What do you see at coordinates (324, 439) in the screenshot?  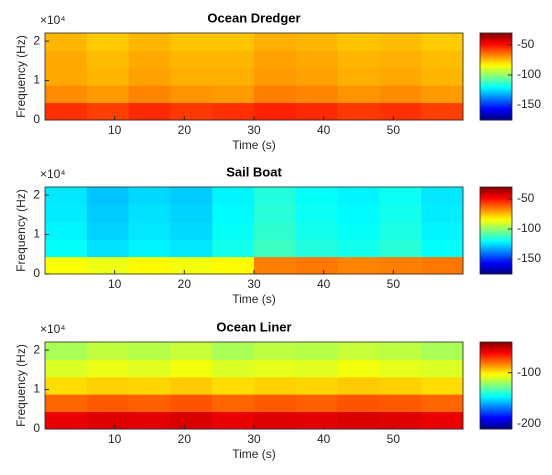 I see `x-tick-label: 40` at bounding box center [324, 439].